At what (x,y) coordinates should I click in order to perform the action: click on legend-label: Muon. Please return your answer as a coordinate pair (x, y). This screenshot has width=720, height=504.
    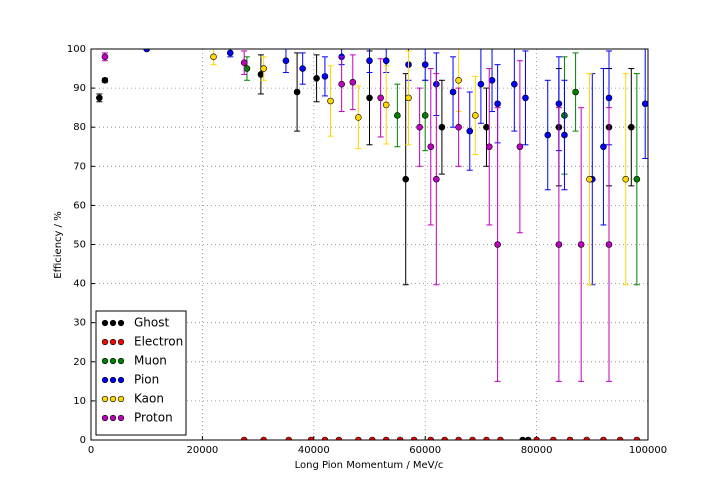
    Looking at the image, I should click on (150, 361).